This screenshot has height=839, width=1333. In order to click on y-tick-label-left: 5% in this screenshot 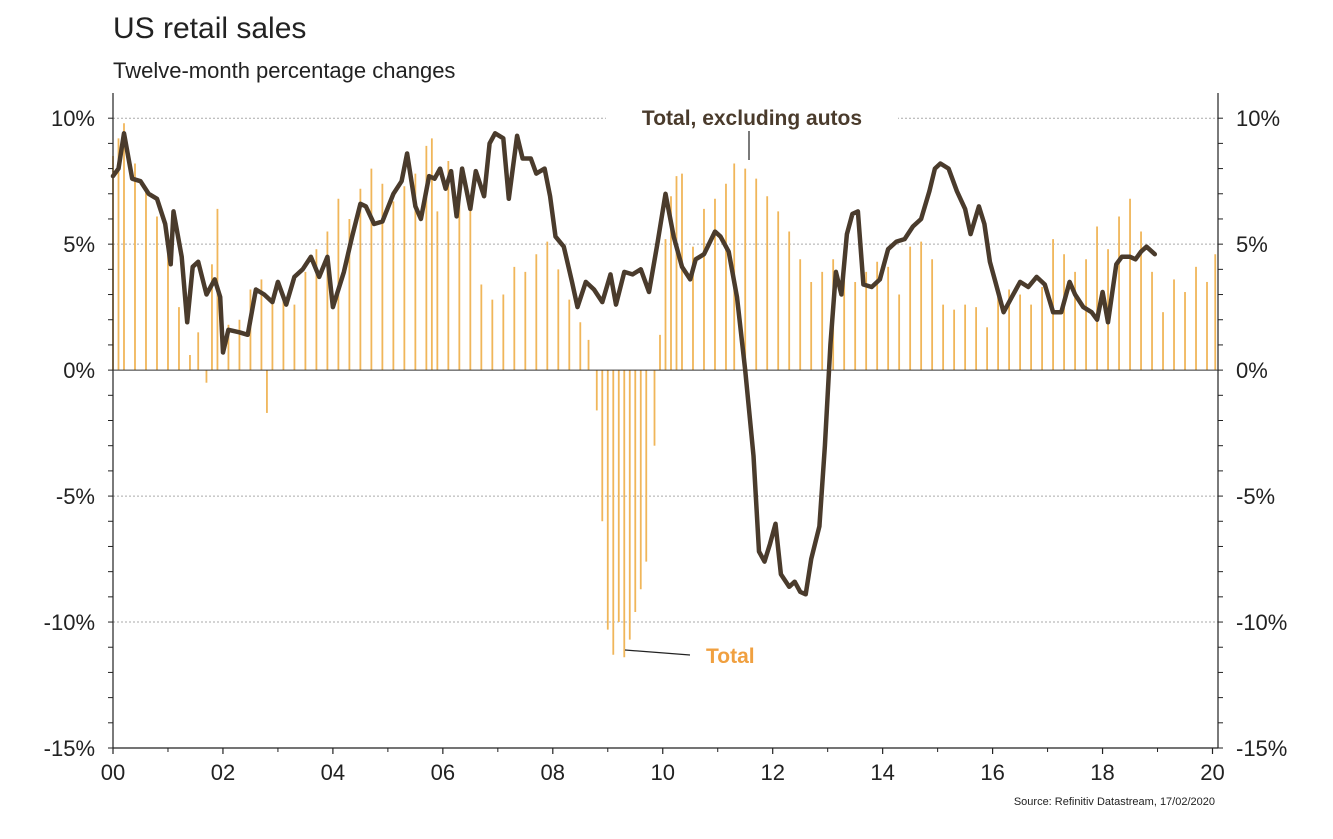, I will do `click(79, 244)`.